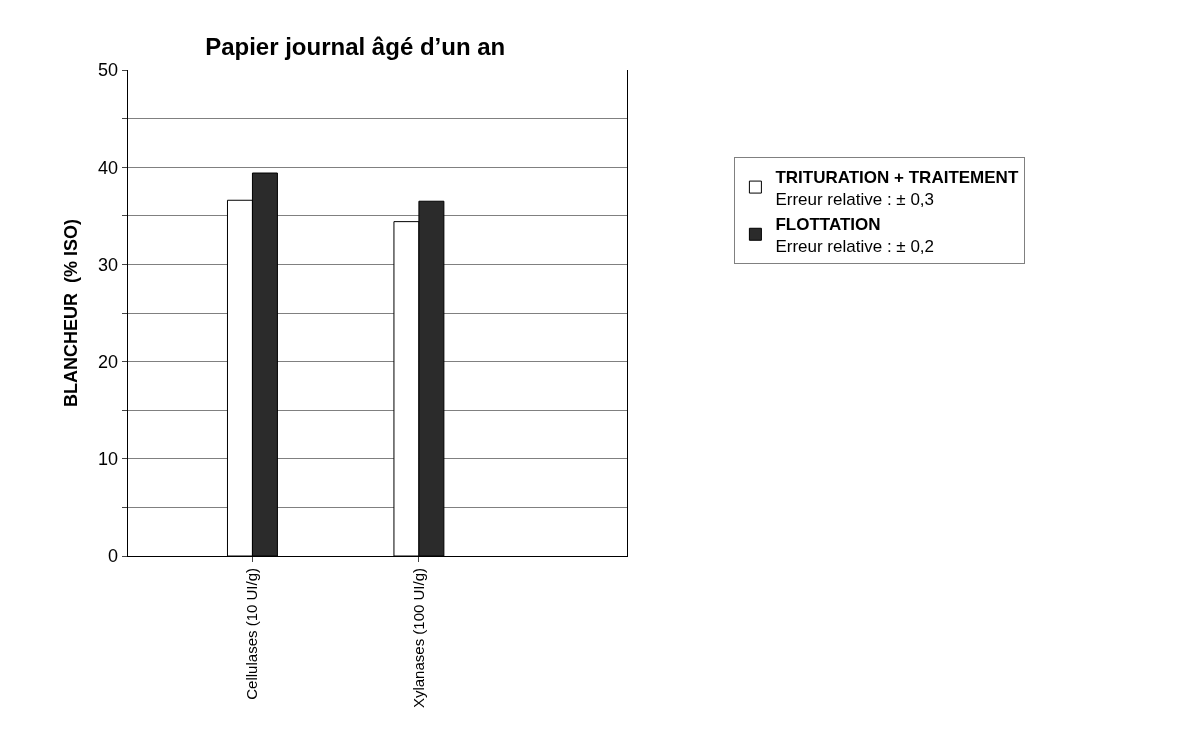  I want to click on y-tick-label: 20, so click(107, 361).